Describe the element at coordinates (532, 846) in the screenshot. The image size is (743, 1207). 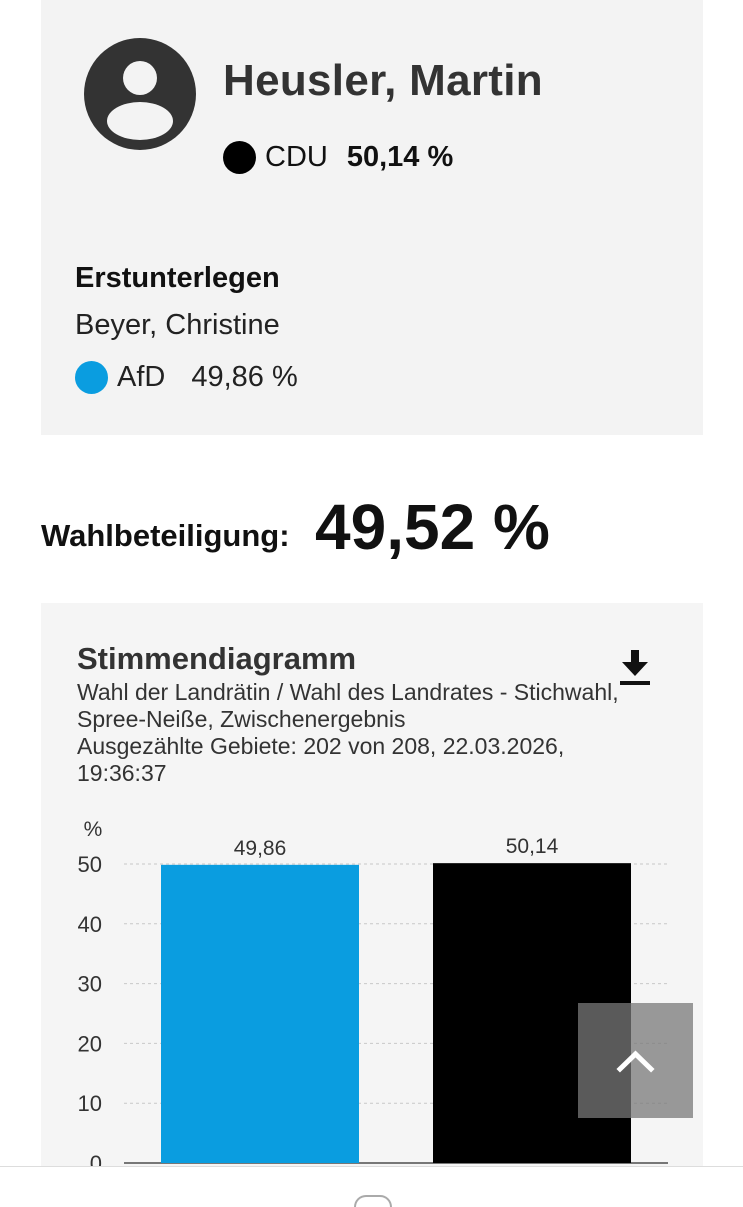
I see `bar-value-label: 50,14` at that location.